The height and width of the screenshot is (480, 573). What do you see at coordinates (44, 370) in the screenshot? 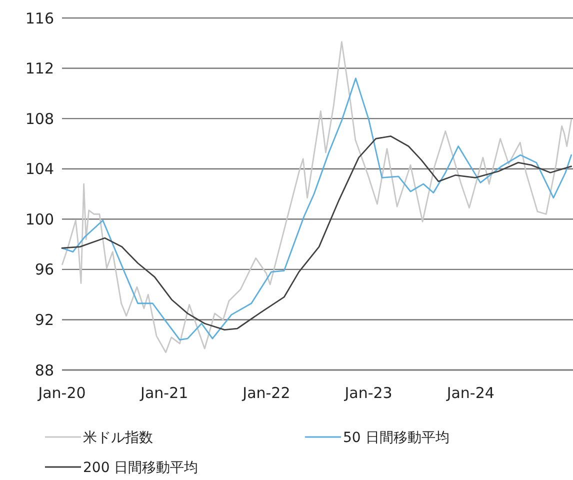
I see `y-tick-label: 88` at bounding box center [44, 370].